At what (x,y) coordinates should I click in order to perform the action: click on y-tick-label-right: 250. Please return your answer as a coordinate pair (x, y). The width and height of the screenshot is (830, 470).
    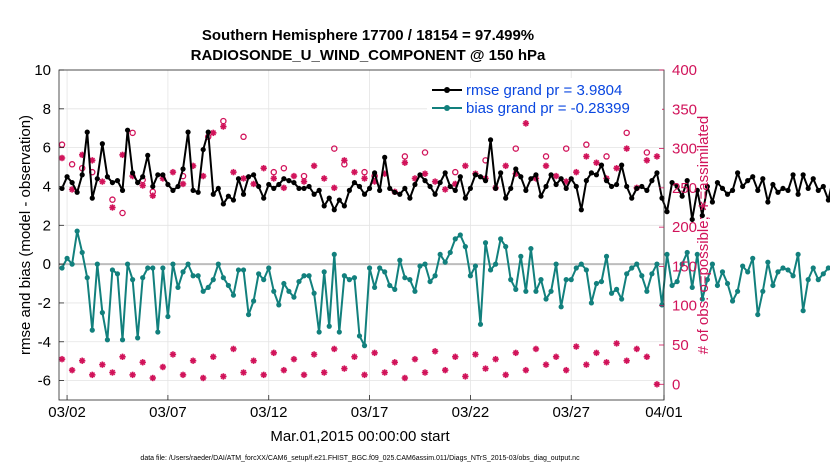
    Looking at the image, I should click on (684, 188).